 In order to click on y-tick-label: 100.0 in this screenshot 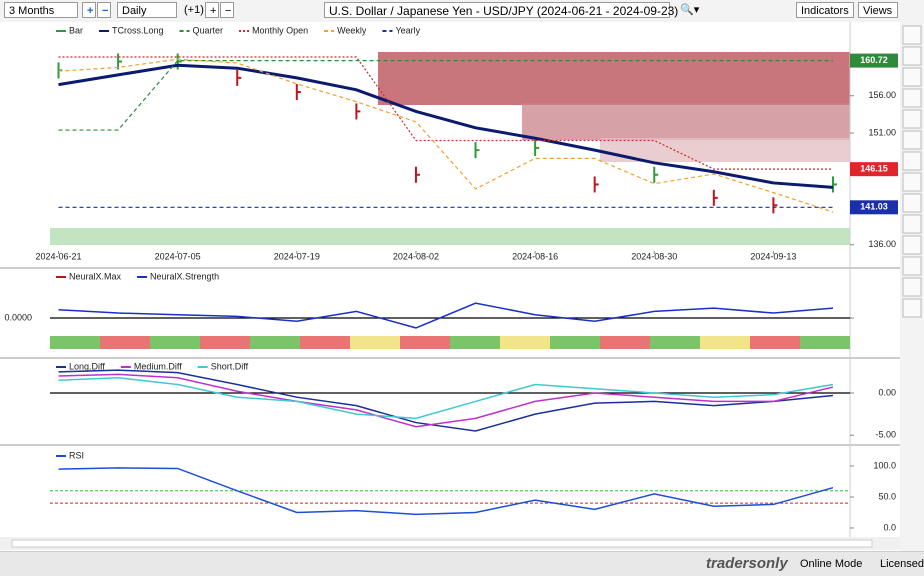, I will do `click(884, 465)`.